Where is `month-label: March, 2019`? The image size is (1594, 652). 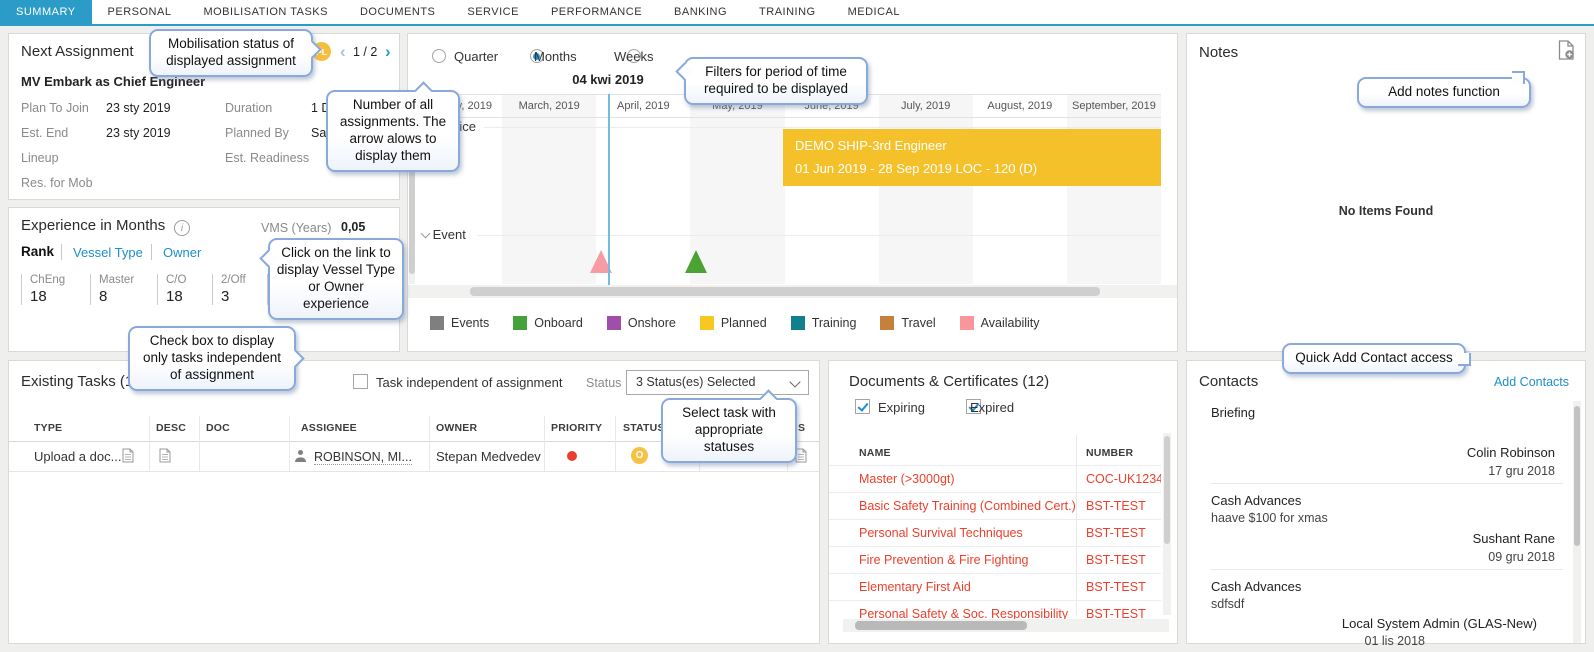 month-label: March, 2019 is located at coordinates (549, 106).